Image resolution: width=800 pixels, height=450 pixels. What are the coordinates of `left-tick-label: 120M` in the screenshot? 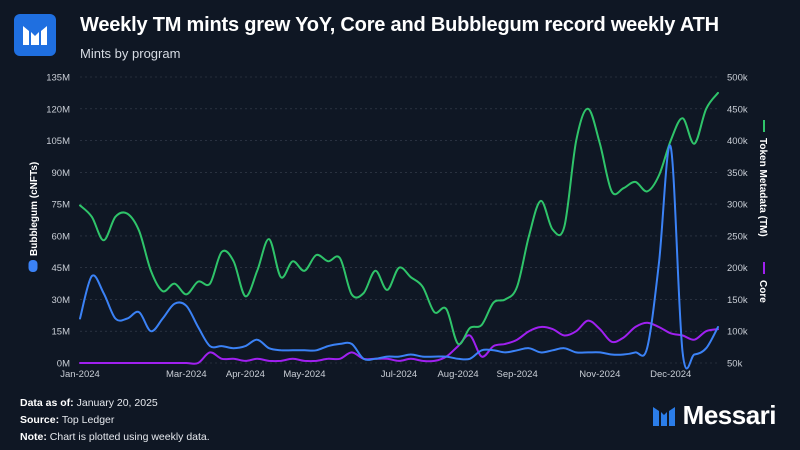 It's located at (58, 109).